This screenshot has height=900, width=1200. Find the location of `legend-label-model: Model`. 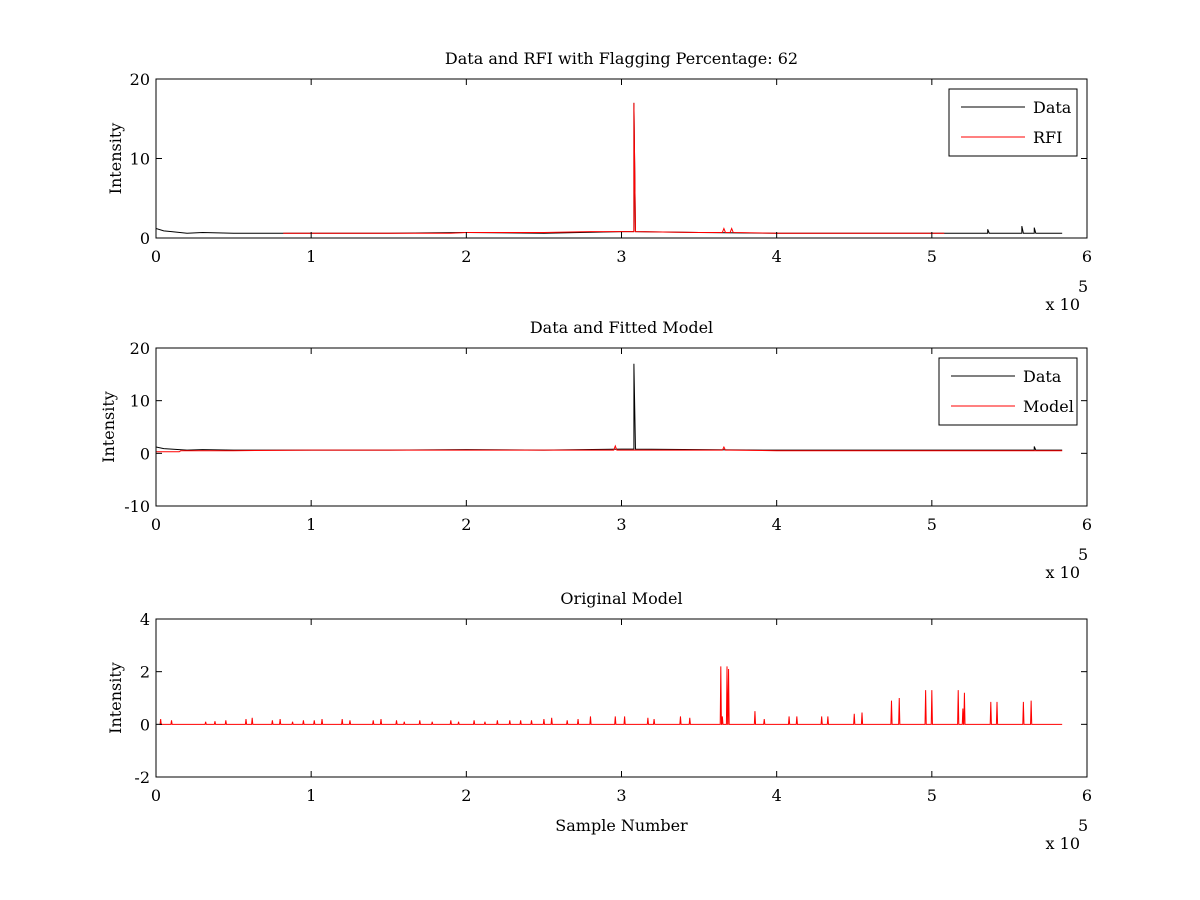

legend-label-model: Model is located at coordinates (1048, 406).